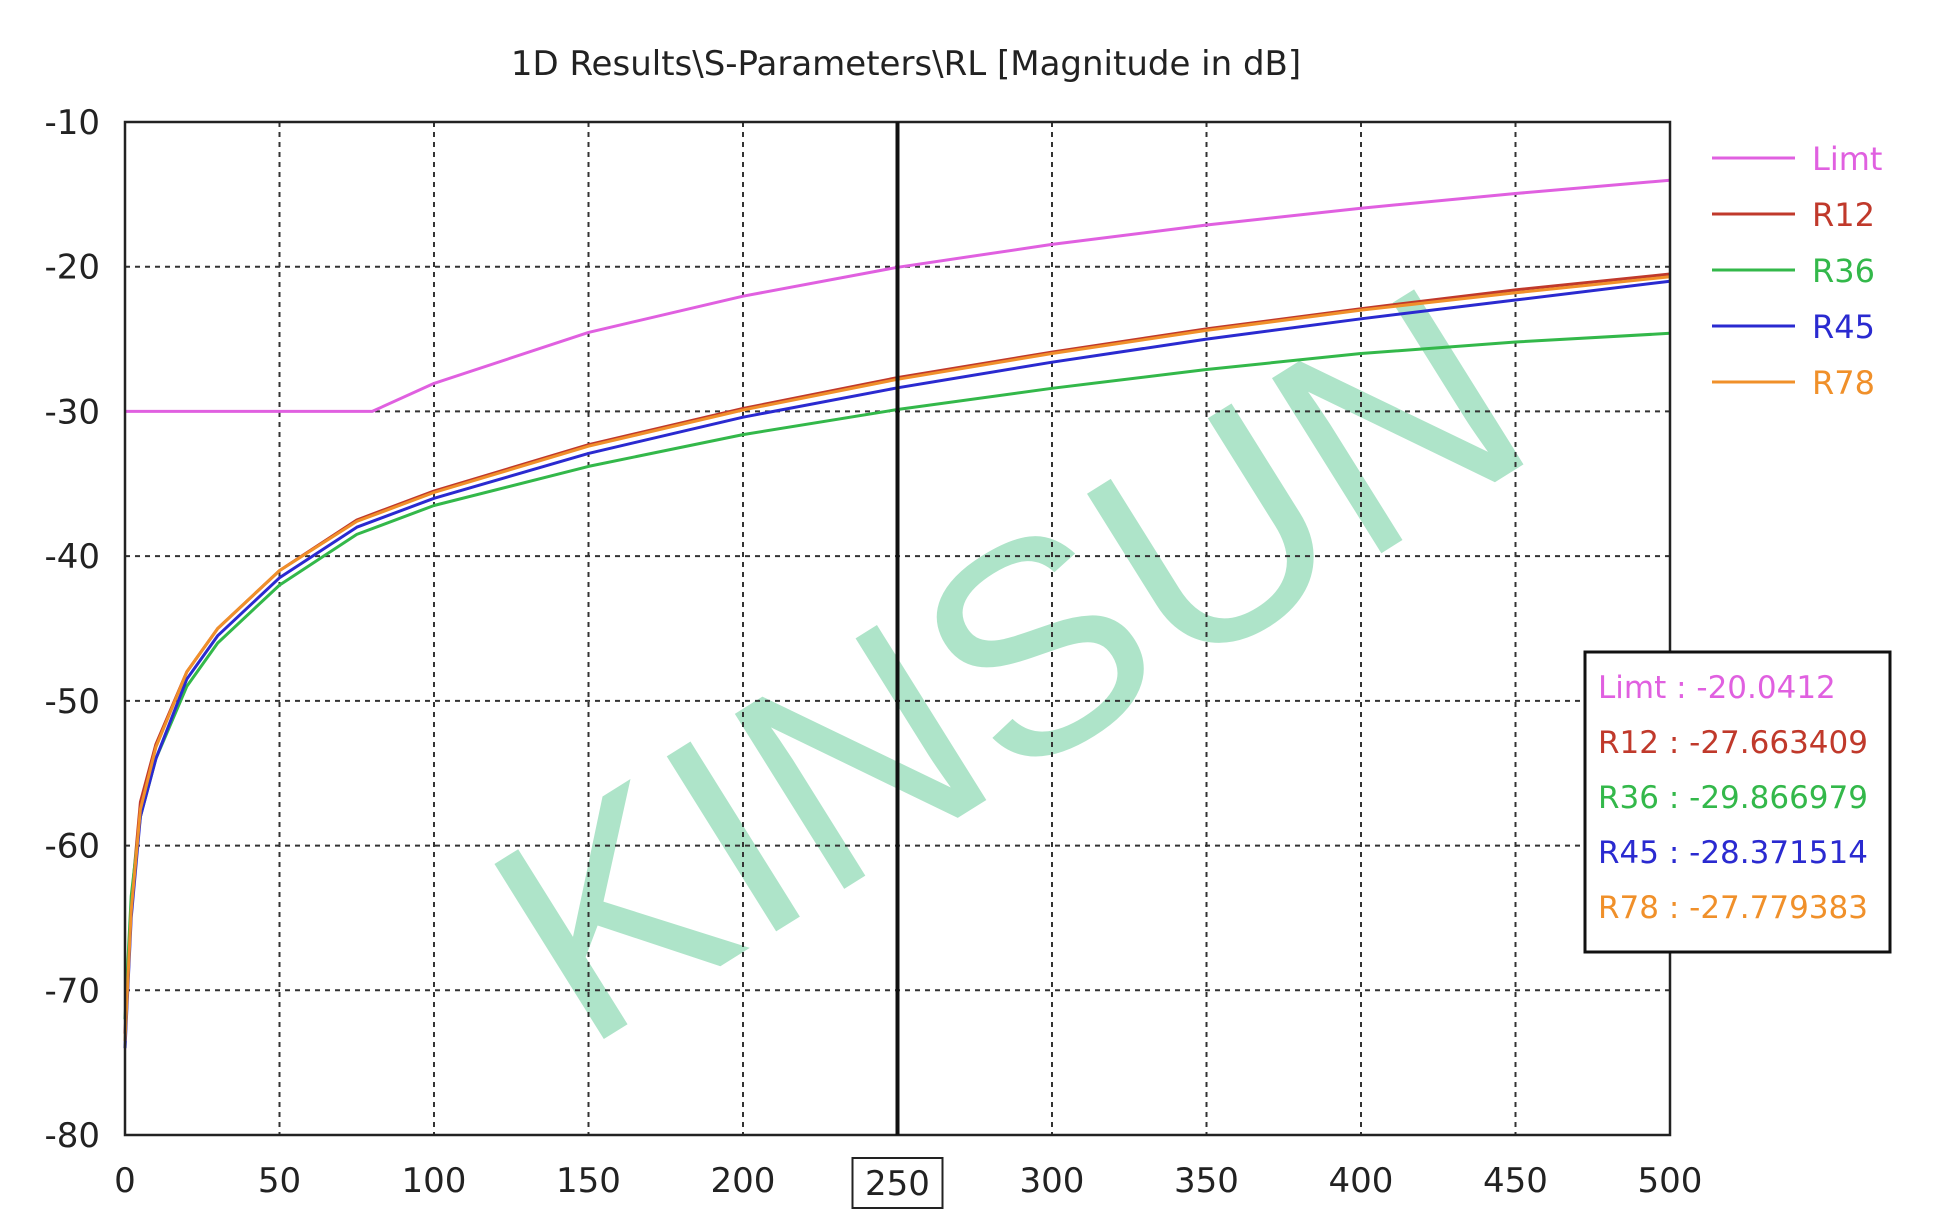 Image resolution: width=1952 pixels, height=1221 pixels. What do you see at coordinates (1670, 1181) in the screenshot?
I see `x-tick-label: 500` at bounding box center [1670, 1181].